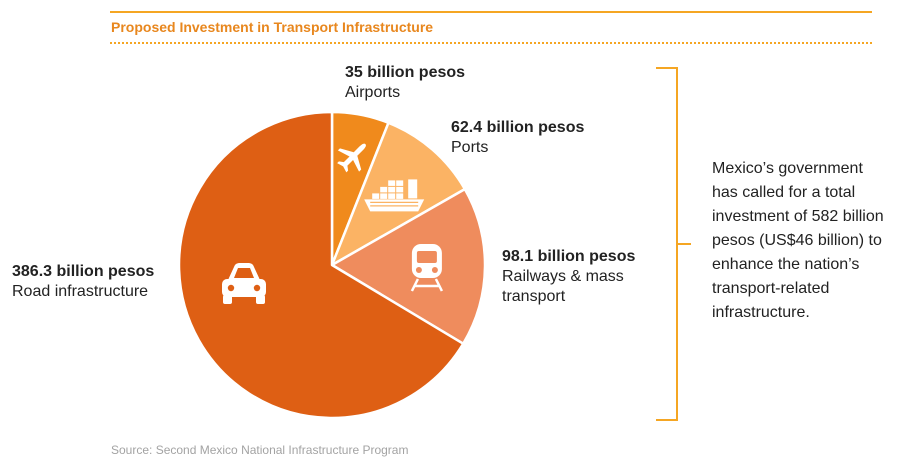 The width and height of the screenshot is (900, 460). Describe the element at coordinates (518, 127) in the screenshot. I see `label-ports-value: 62.4 billion pesos` at that location.